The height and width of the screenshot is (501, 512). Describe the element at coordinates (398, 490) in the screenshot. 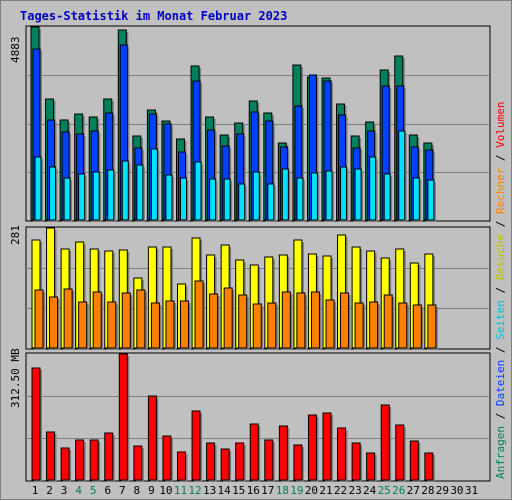

I see `x-tick-label-day-26: 26` at that location.